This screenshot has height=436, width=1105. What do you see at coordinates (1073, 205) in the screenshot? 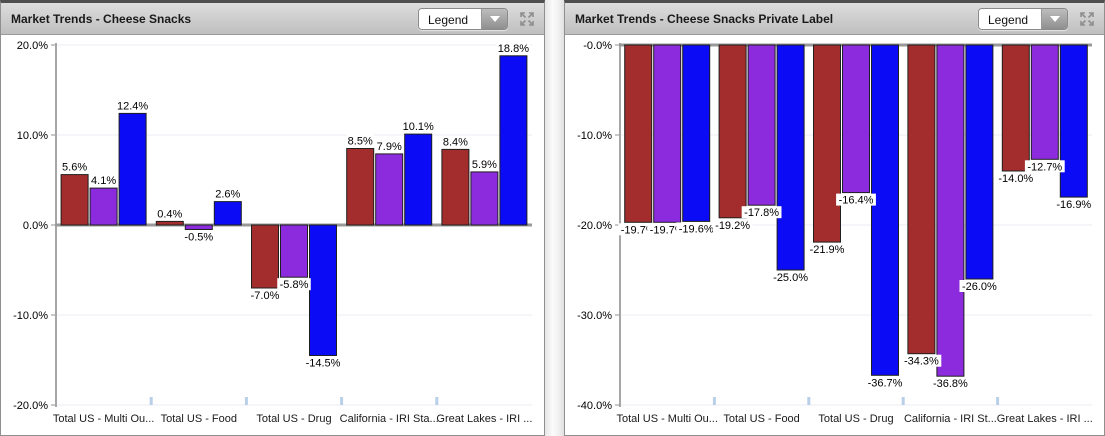
I see `svg-text: -16.9%` at bounding box center [1073, 205].